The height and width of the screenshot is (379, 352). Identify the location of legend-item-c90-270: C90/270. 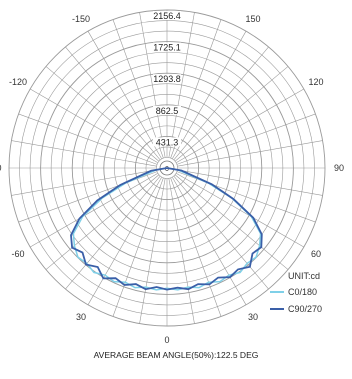
(296, 308).